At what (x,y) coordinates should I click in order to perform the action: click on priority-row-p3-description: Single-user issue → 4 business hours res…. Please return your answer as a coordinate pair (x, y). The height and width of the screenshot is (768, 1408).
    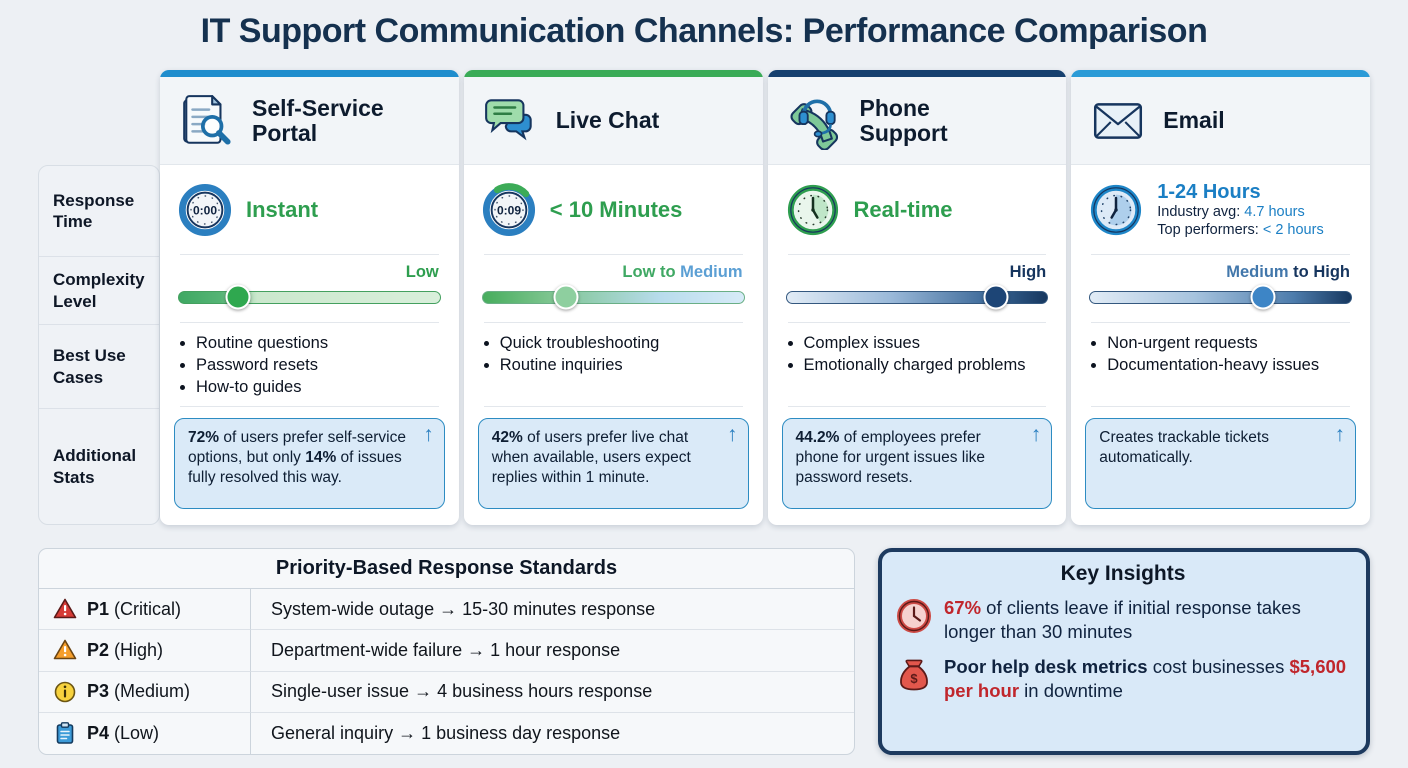
    Looking at the image, I should click on (552, 692).